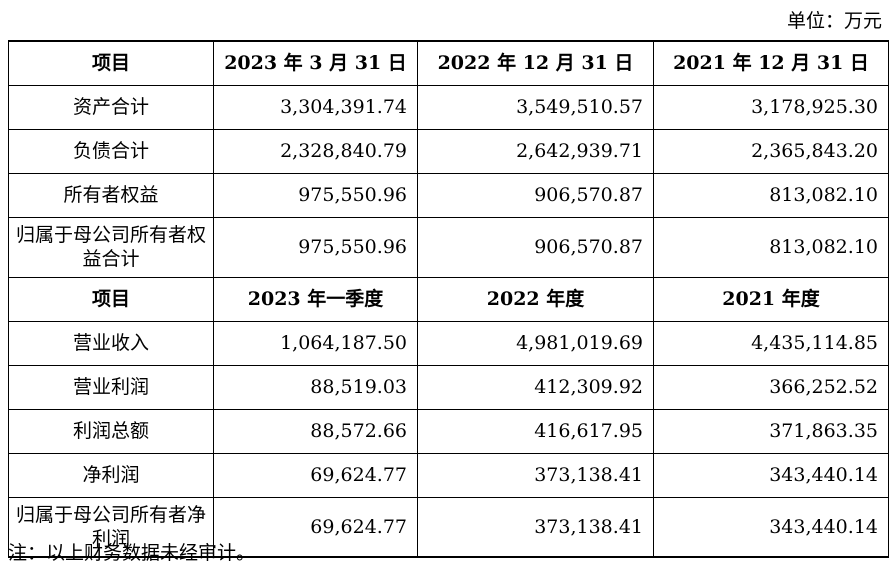 The image size is (896, 574). What do you see at coordinates (771, 431) in the screenshot?
I see `cell-value: 371,863.35` at bounding box center [771, 431].